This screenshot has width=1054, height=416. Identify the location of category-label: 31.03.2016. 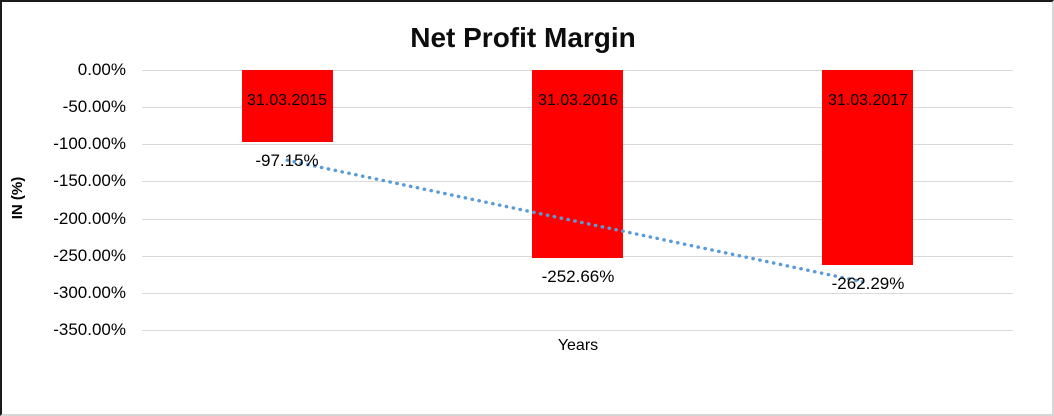
(578, 100).